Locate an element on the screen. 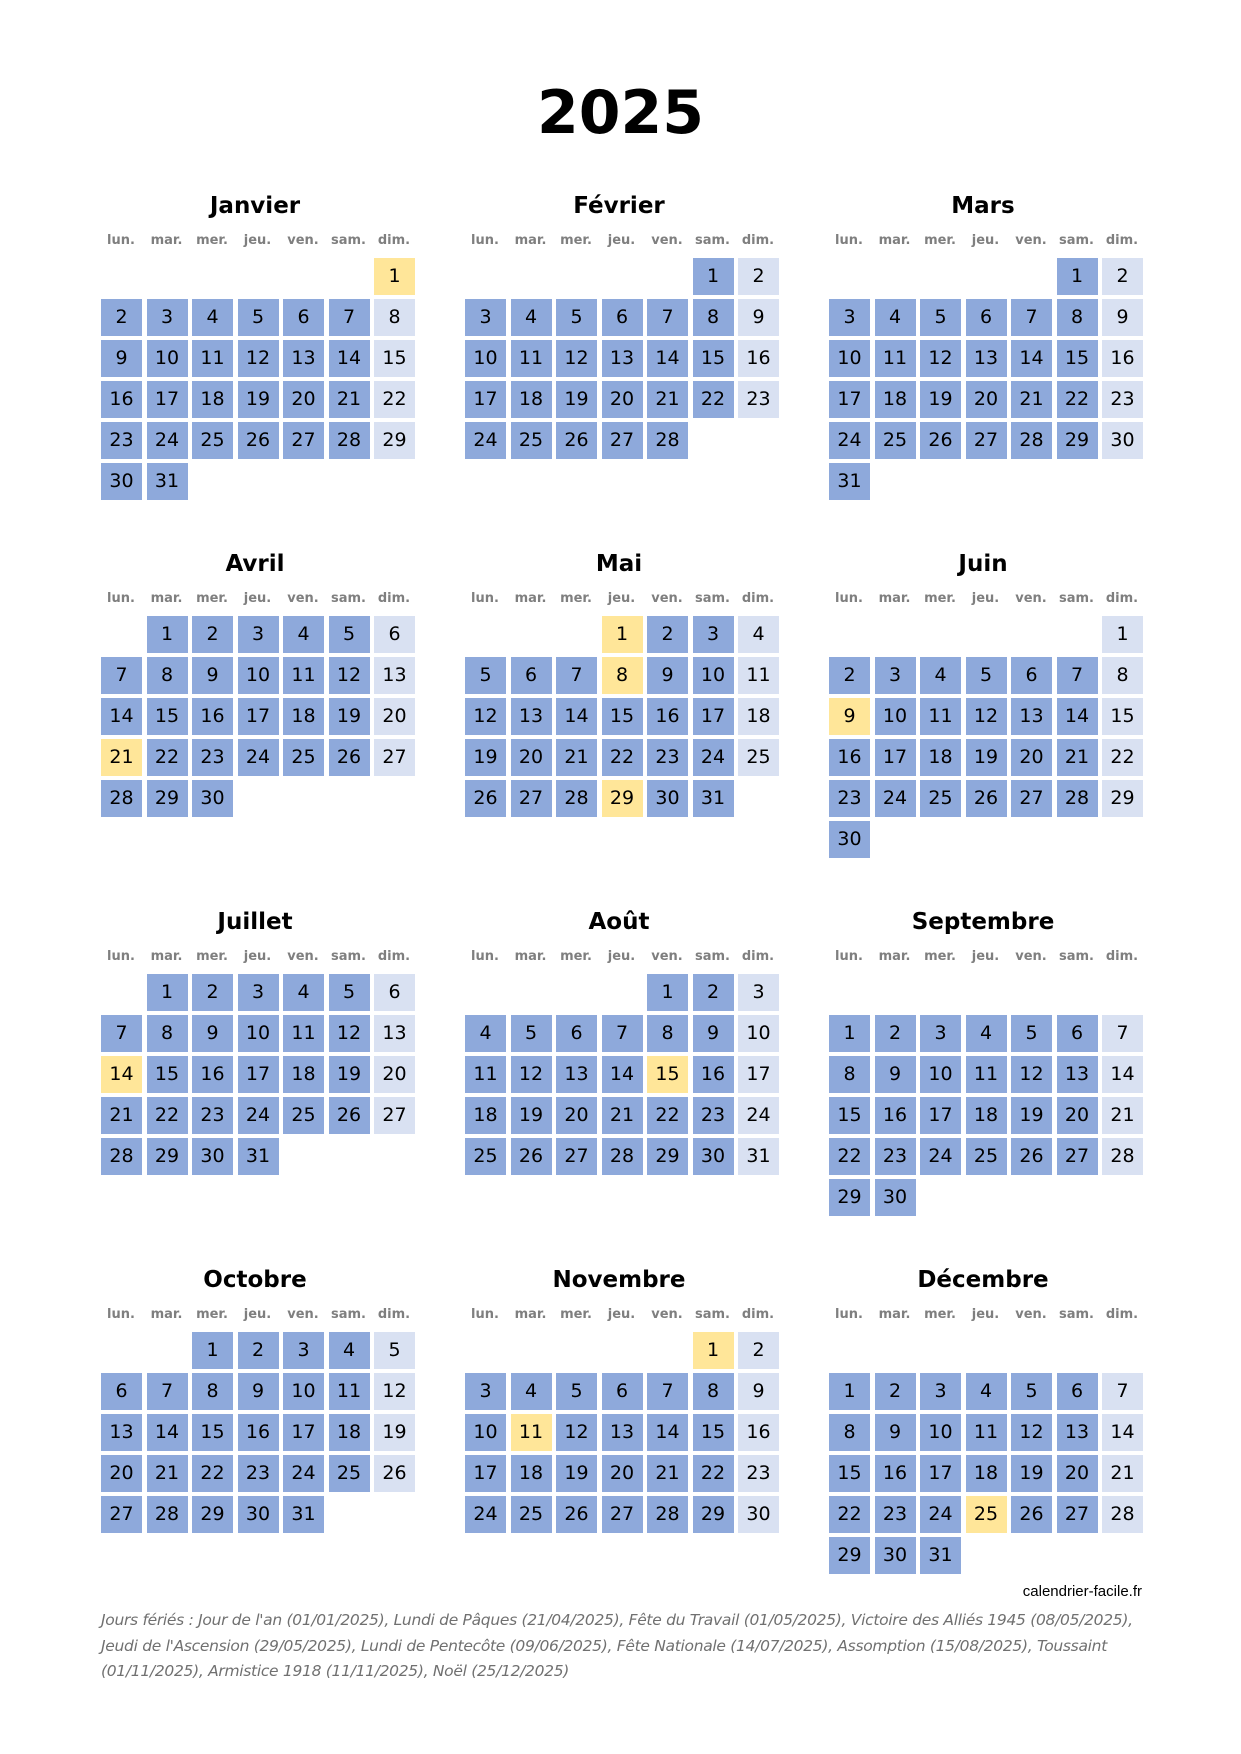  day-cell: 26 is located at coordinates (531, 1156).